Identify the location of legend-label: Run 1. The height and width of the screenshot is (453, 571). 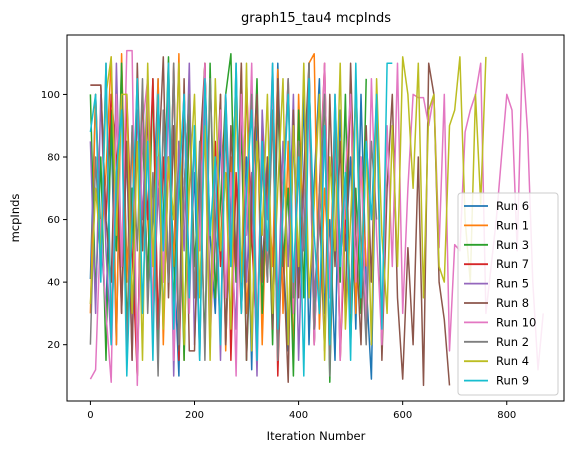
(512, 225).